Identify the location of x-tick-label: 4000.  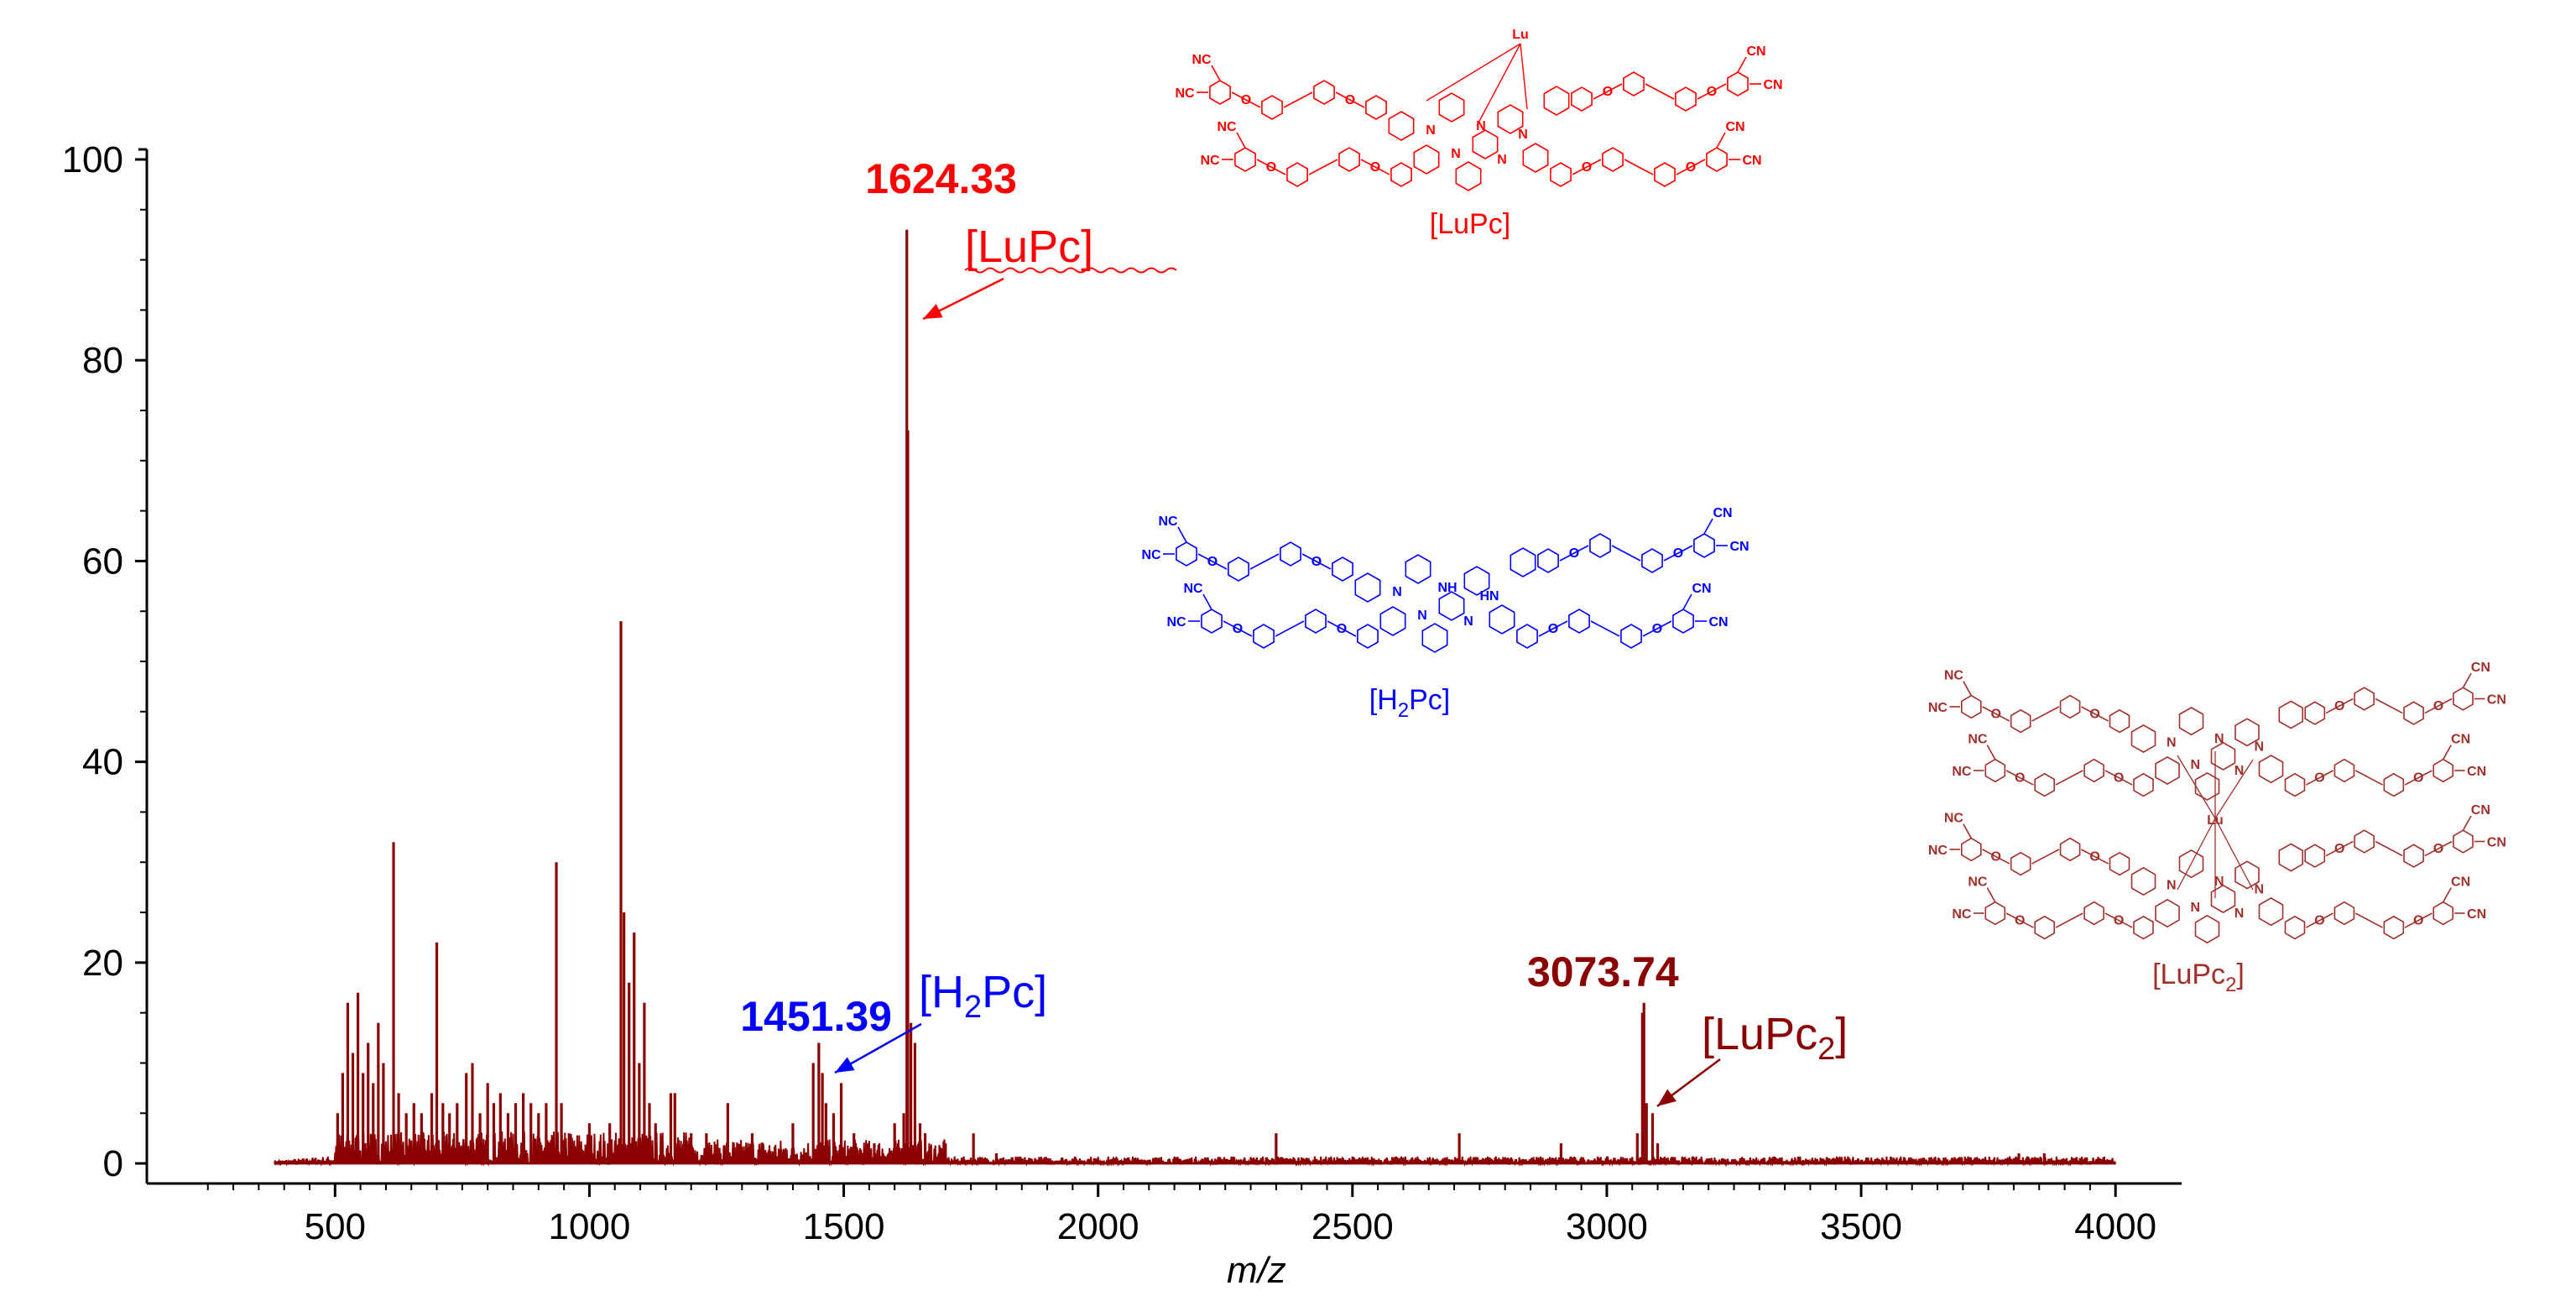
(2115, 1226).